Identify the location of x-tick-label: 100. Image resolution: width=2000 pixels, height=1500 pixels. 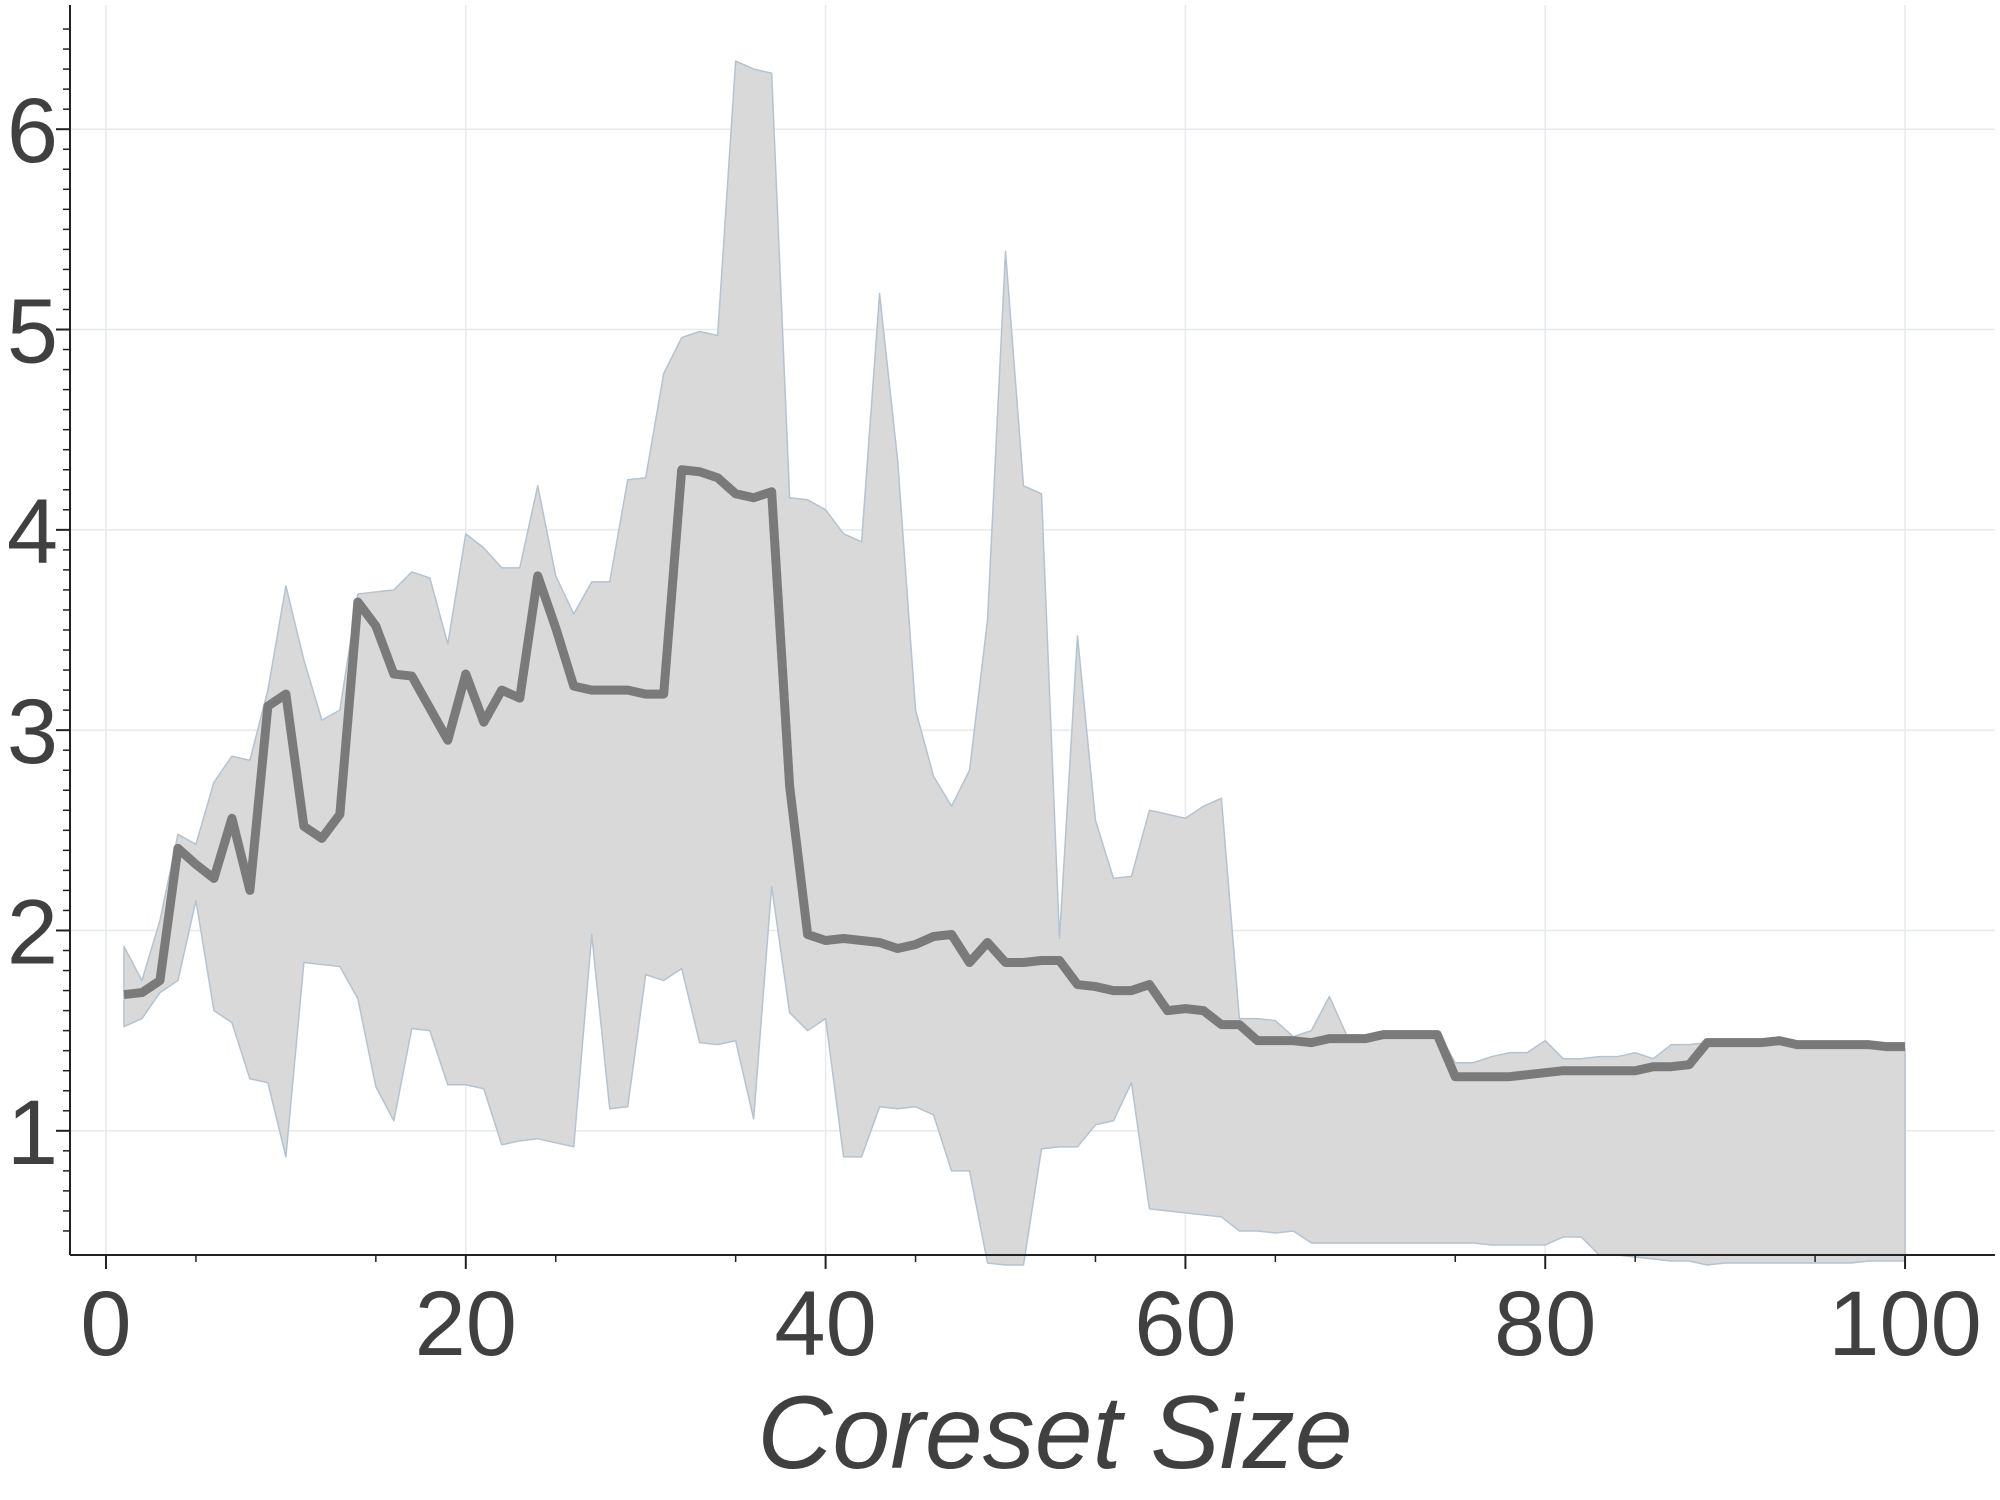
(1905, 1324).